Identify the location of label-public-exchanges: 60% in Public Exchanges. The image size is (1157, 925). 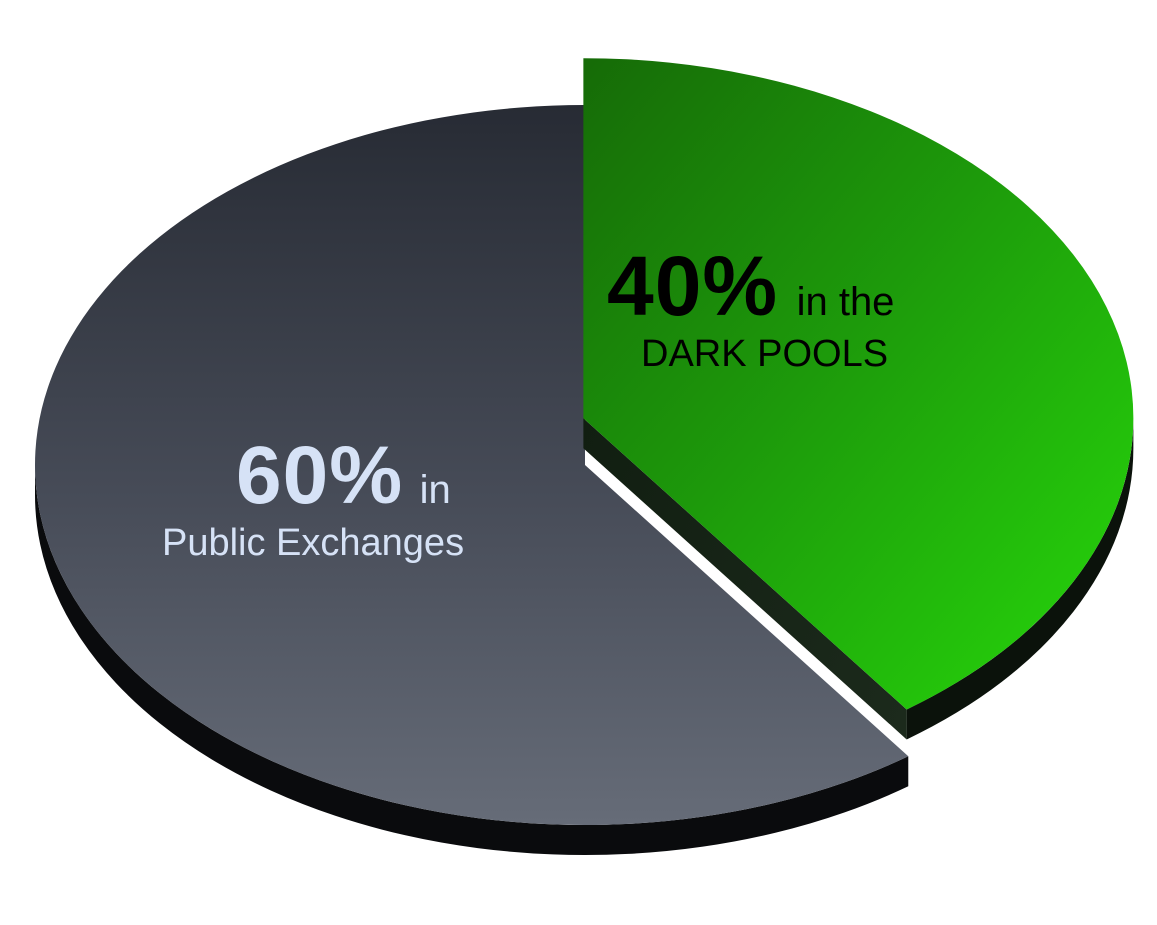
(313, 497).